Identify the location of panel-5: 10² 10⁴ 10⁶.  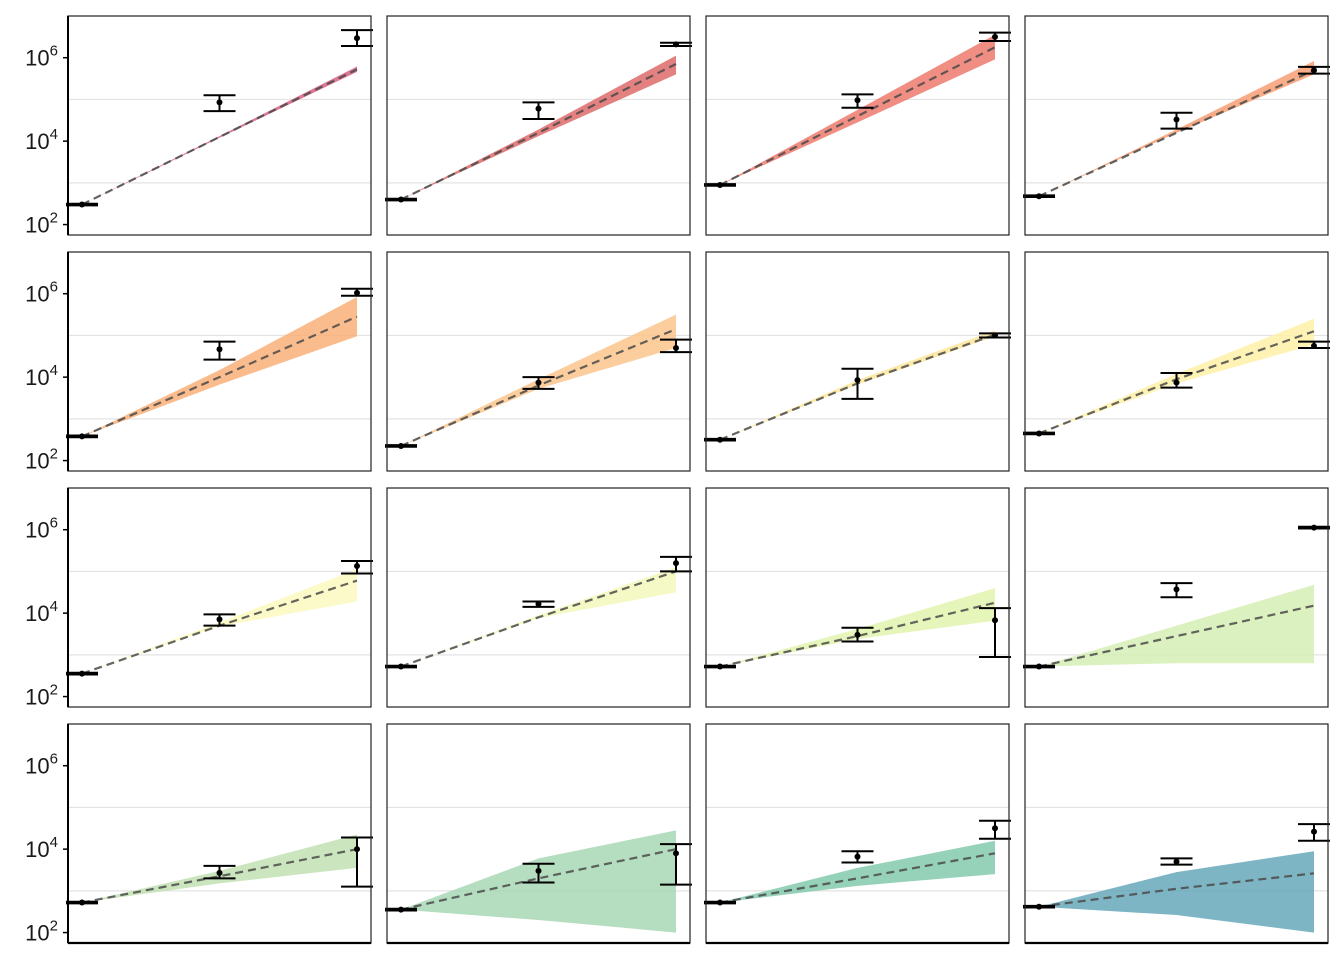
(199, 362).